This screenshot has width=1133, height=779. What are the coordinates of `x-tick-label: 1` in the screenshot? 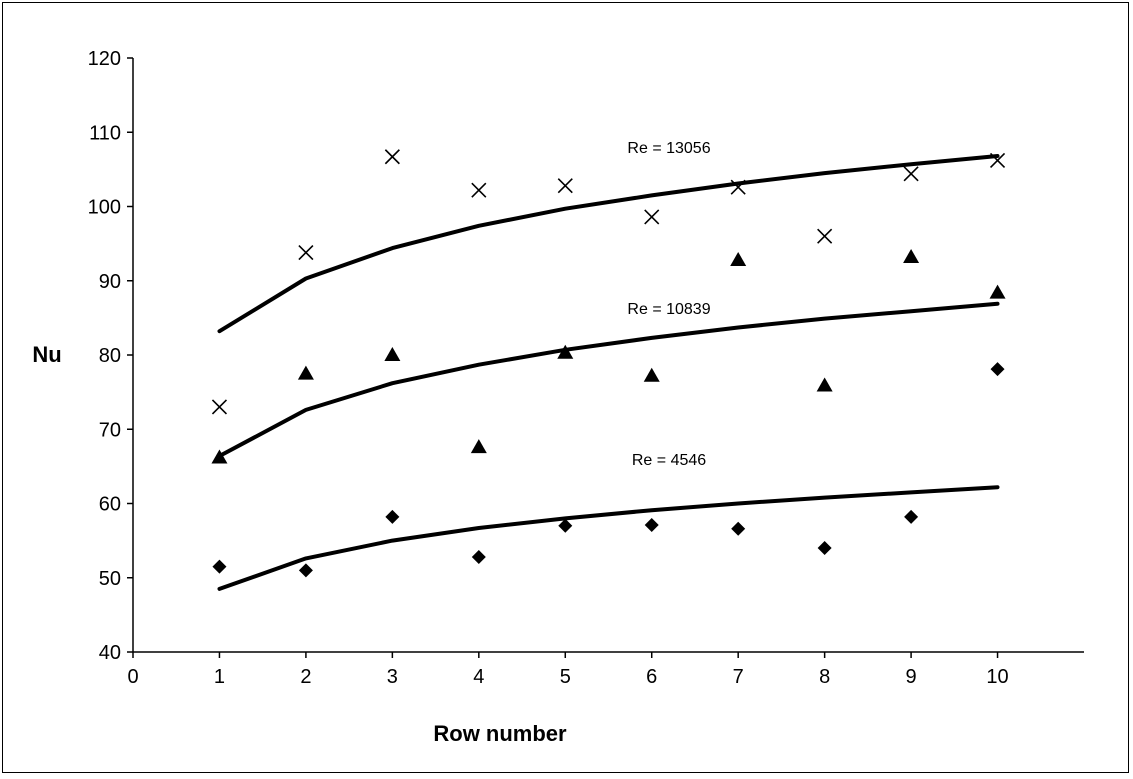 It's located at (219, 677).